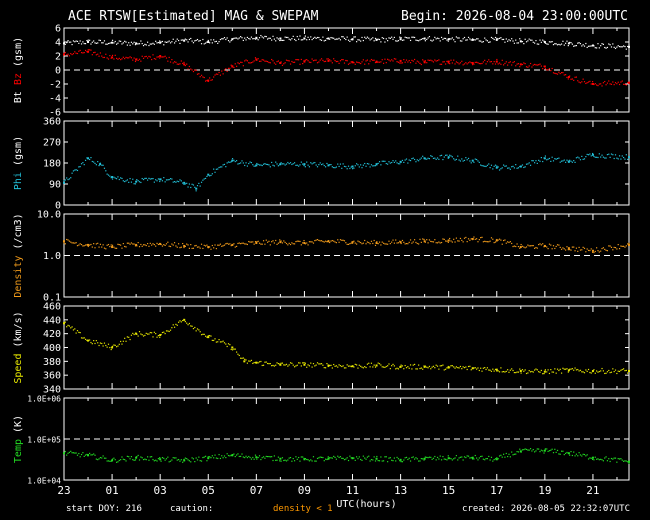  Describe the element at coordinates (18, 255) in the screenshot. I see `y-axis-label: Density (/cm3)` at that location.